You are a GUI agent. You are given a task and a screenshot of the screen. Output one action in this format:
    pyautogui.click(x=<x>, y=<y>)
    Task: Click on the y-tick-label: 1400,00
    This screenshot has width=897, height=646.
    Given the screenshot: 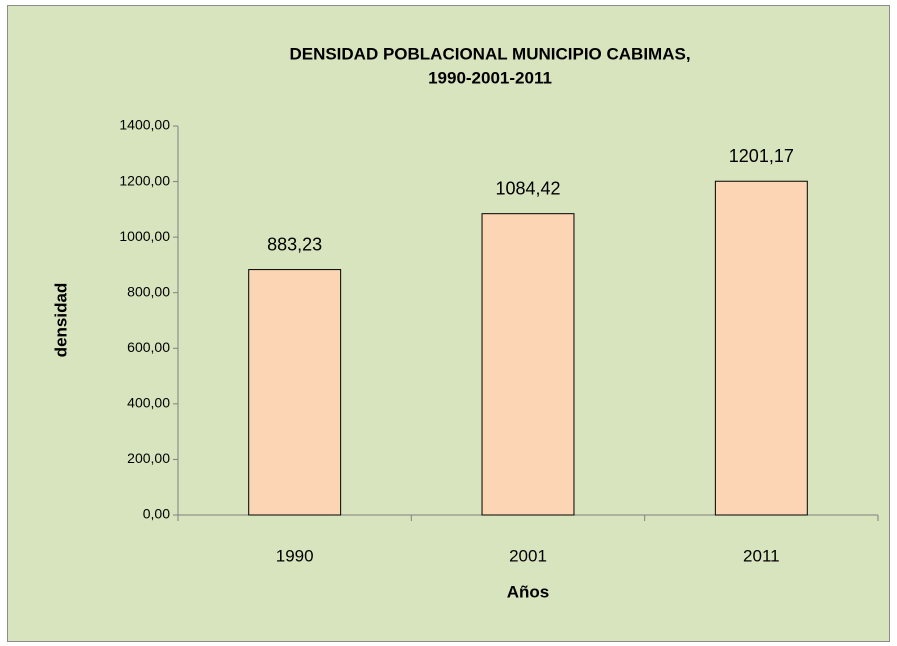 What is the action you would take?
    pyautogui.click(x=144, y=125)
    